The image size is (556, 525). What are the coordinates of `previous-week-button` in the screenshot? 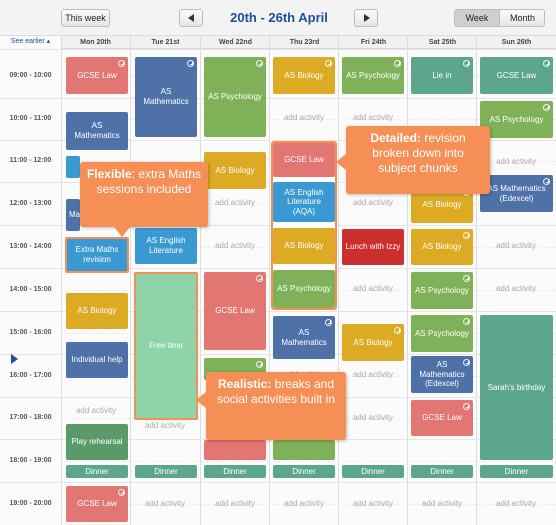 It's located at (191, 18).